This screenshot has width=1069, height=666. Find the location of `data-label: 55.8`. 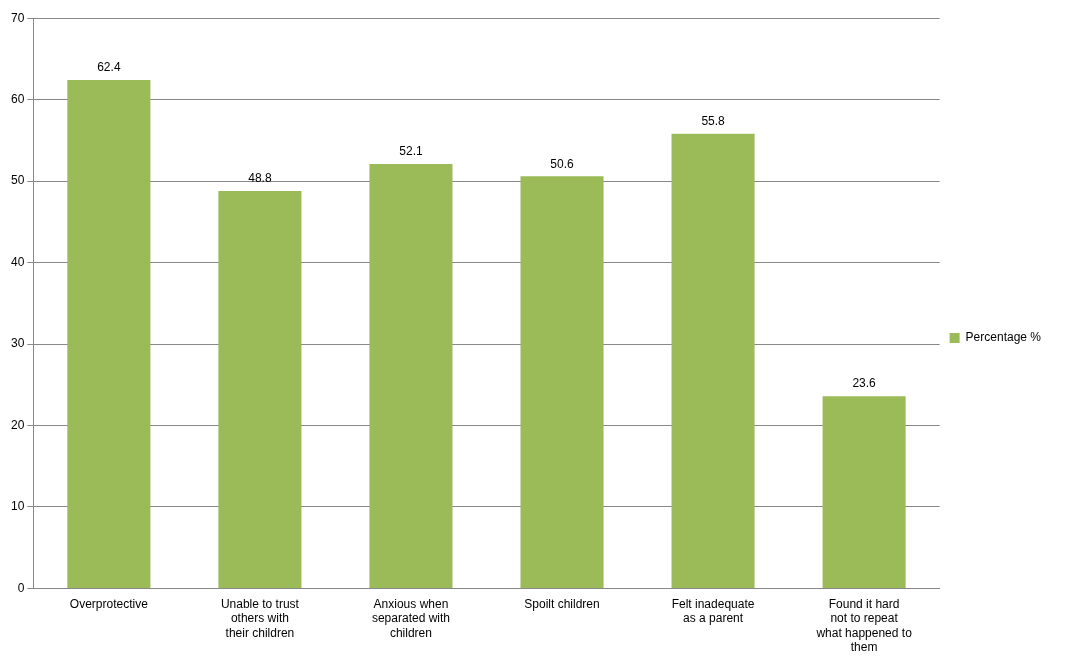

data-label: 55.8 is located at coordinates (713, 121).